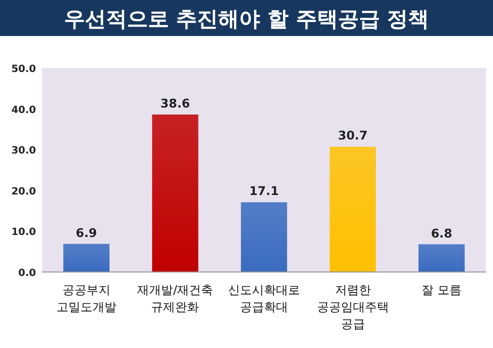  What do you see at coordinates (352, 307) in the screenshot?
I see `x-tick-label: 저렴한 공공임대주택 공급` at bounding box center [352, 307].